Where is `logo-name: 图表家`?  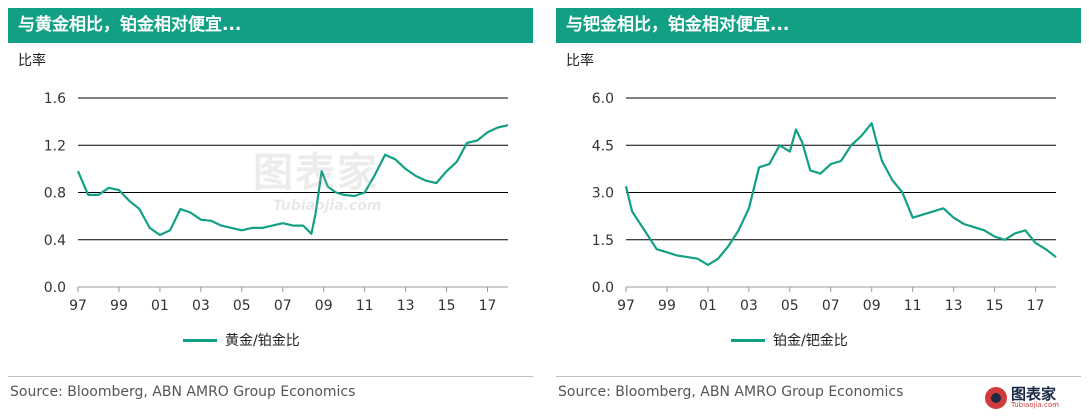
logo-name: 图表家 is located at coordinates (1034, 394).